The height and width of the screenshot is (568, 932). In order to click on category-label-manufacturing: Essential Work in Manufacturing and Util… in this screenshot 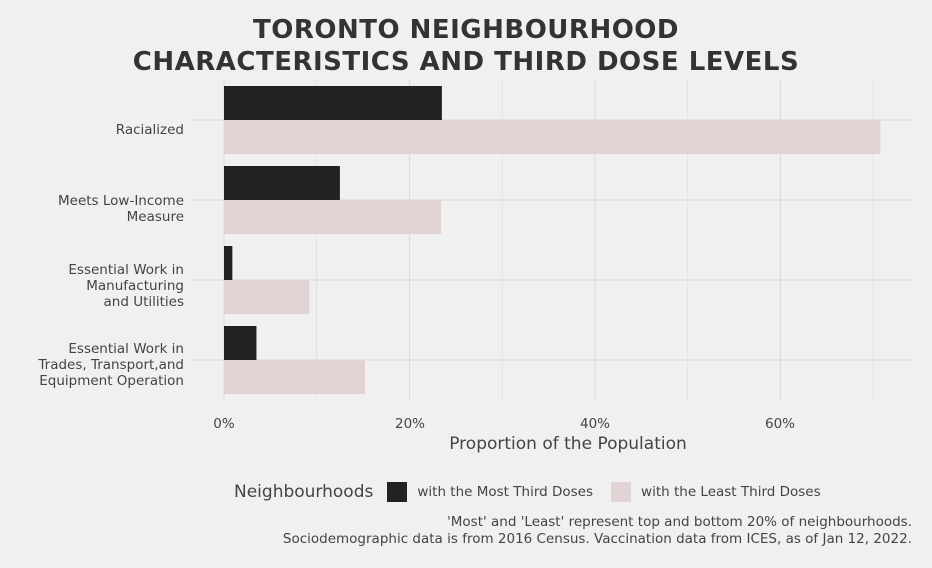, I will do `click(126, 286)`.